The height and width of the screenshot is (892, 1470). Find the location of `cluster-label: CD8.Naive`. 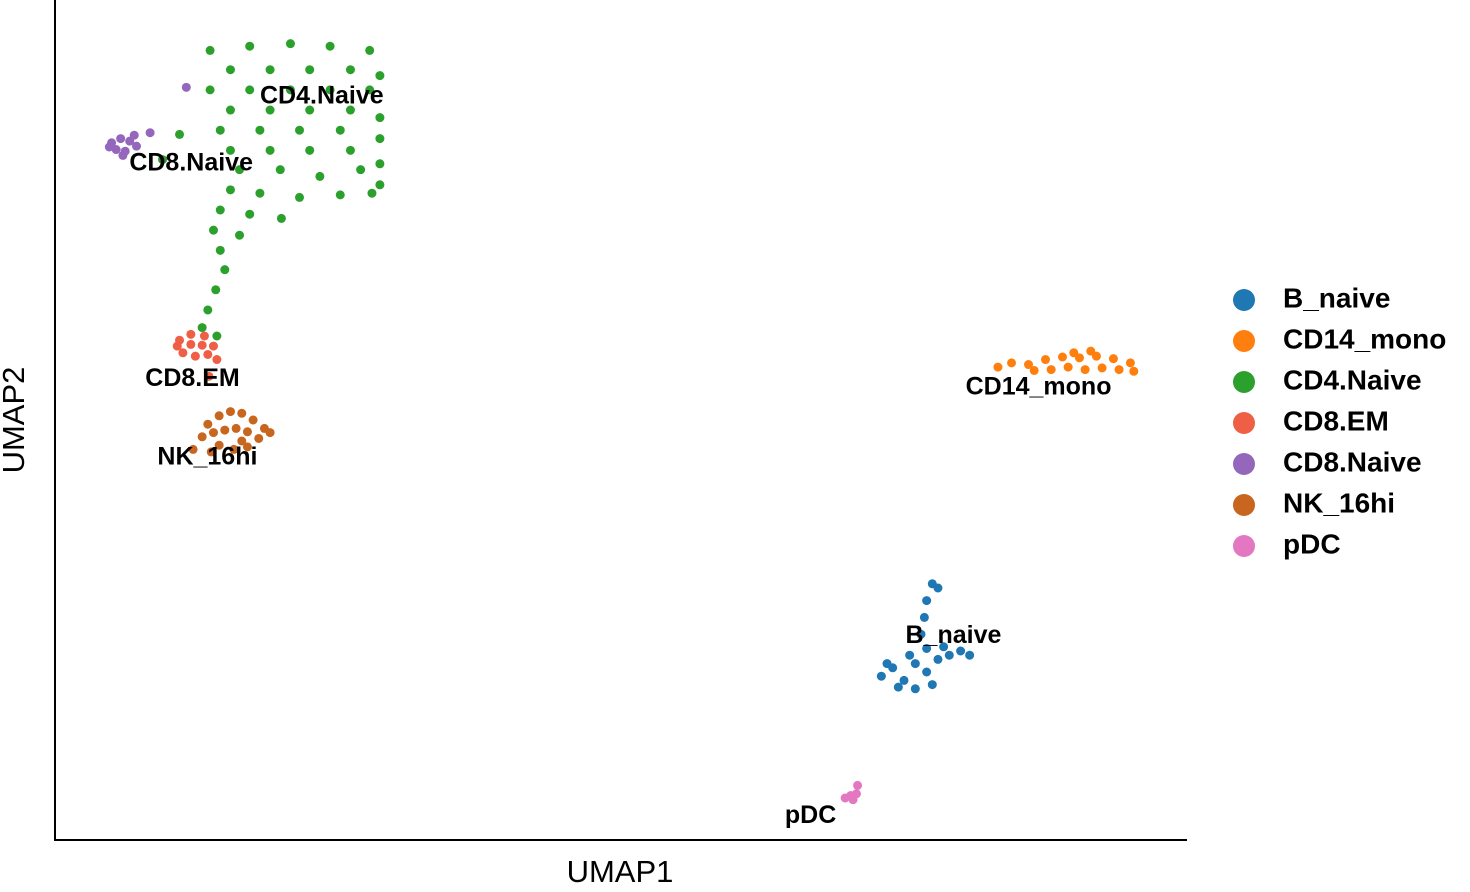

cluster-label: CD8.Naive is located at coordinates (191, 162).